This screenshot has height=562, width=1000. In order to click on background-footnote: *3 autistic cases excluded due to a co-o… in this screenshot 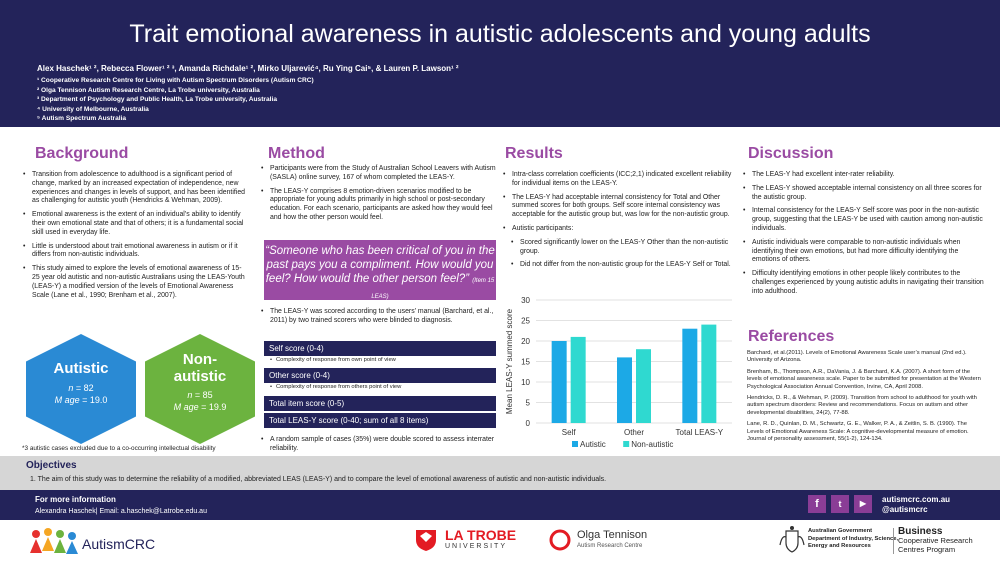, I will do `click(119, 448)`.